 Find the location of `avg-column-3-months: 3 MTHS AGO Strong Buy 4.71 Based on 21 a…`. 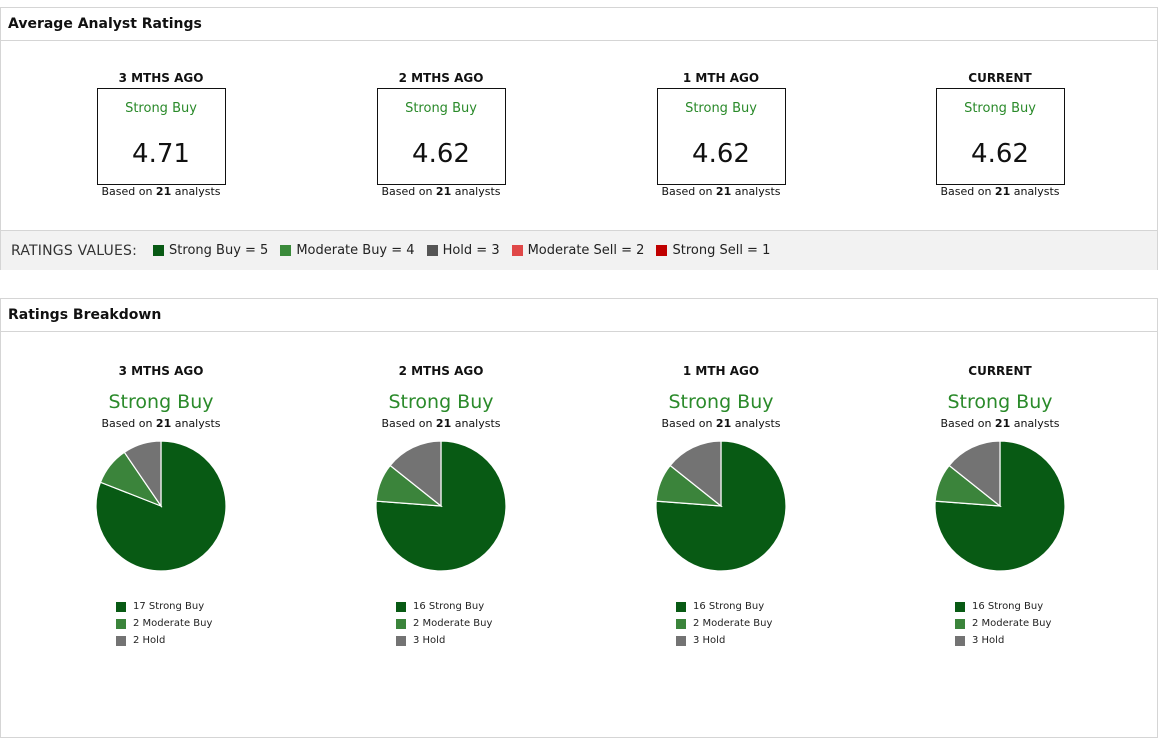

avg-column-3-months: 3 MTHS AGO Strong Buy 4.71 Based on 21 a… is located at coordinates (161, 134).